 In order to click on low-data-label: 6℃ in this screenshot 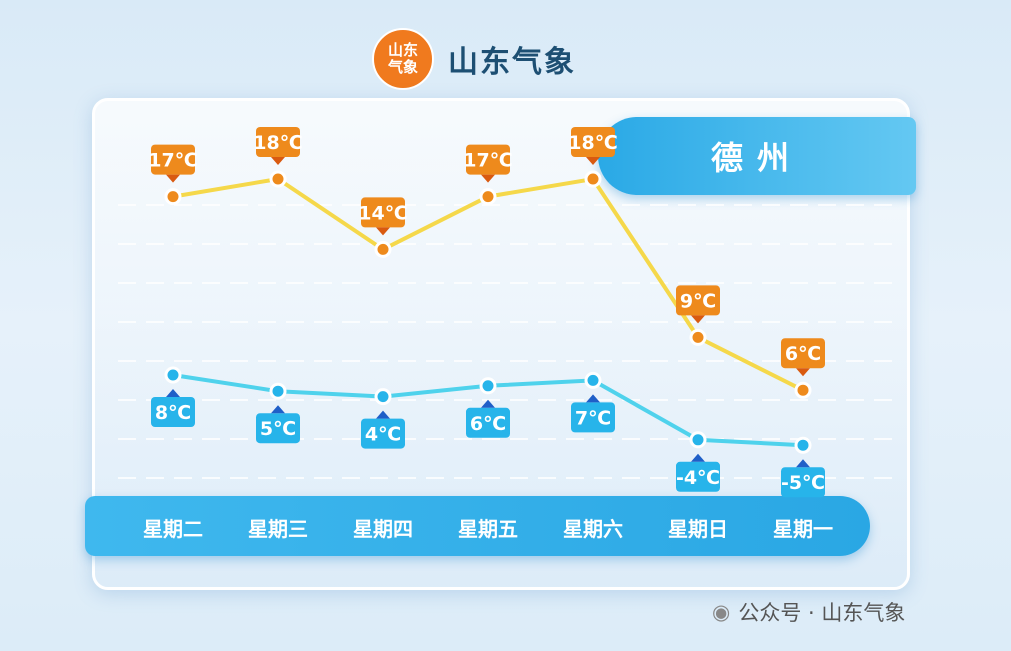, I will do `click(488, 424)`.